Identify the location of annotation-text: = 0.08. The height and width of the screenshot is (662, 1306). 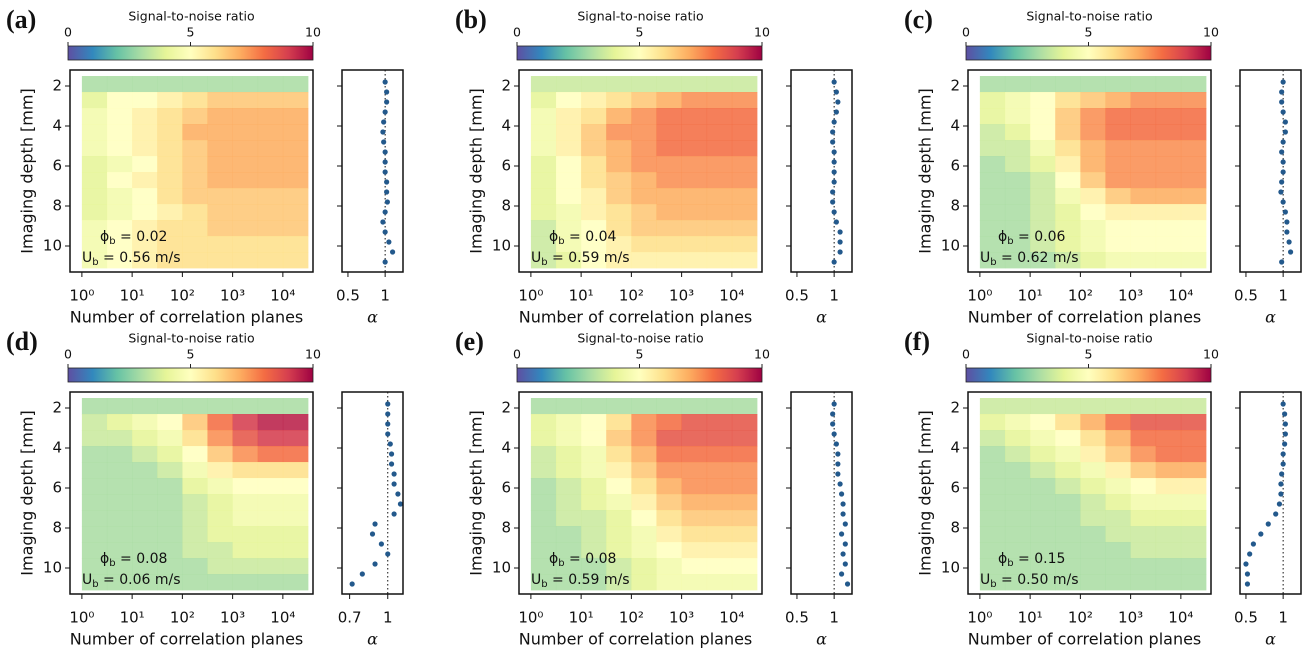
(591, 559).